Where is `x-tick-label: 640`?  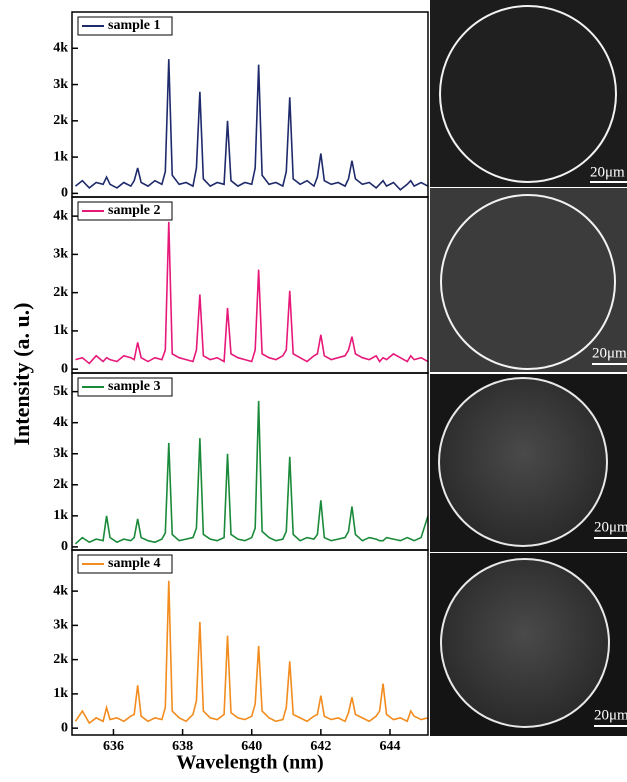 x-tick-label: 640 is located at coordinates (251, 746).